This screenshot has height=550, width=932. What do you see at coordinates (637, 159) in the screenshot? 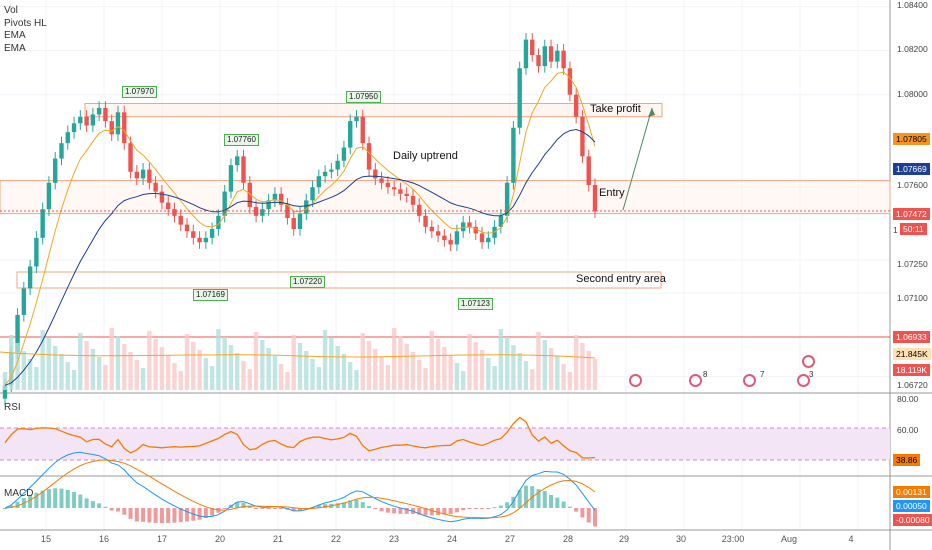
I see `projection-arrow` at bounding box center [637, 159].